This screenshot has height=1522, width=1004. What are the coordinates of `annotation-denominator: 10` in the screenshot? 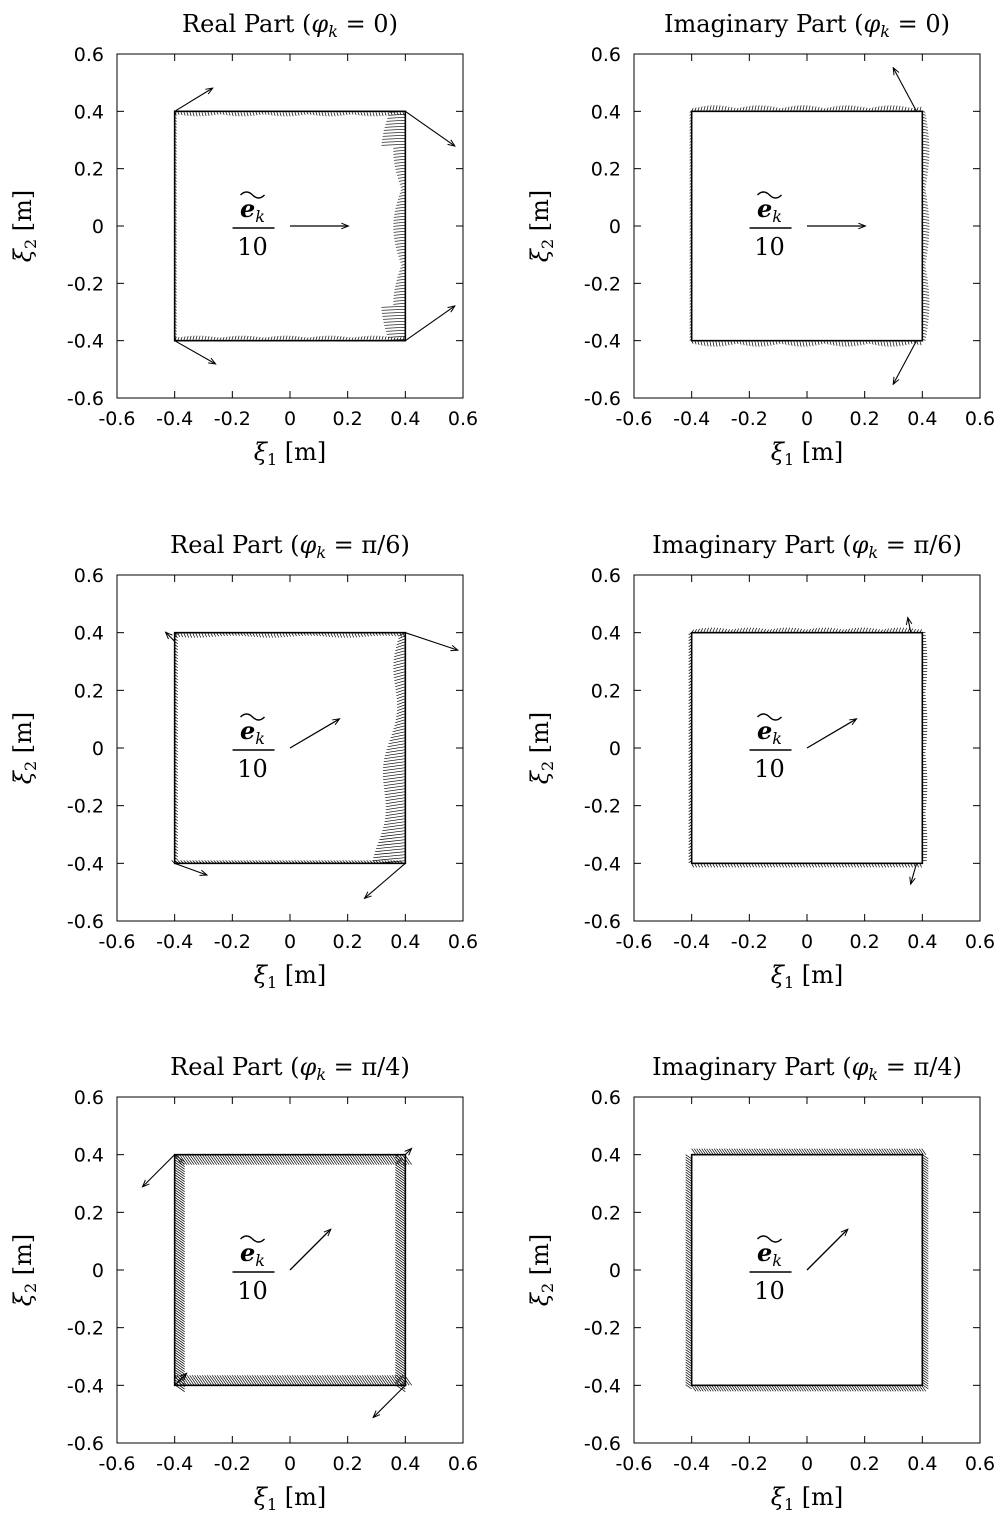 It's located at (252, 247).